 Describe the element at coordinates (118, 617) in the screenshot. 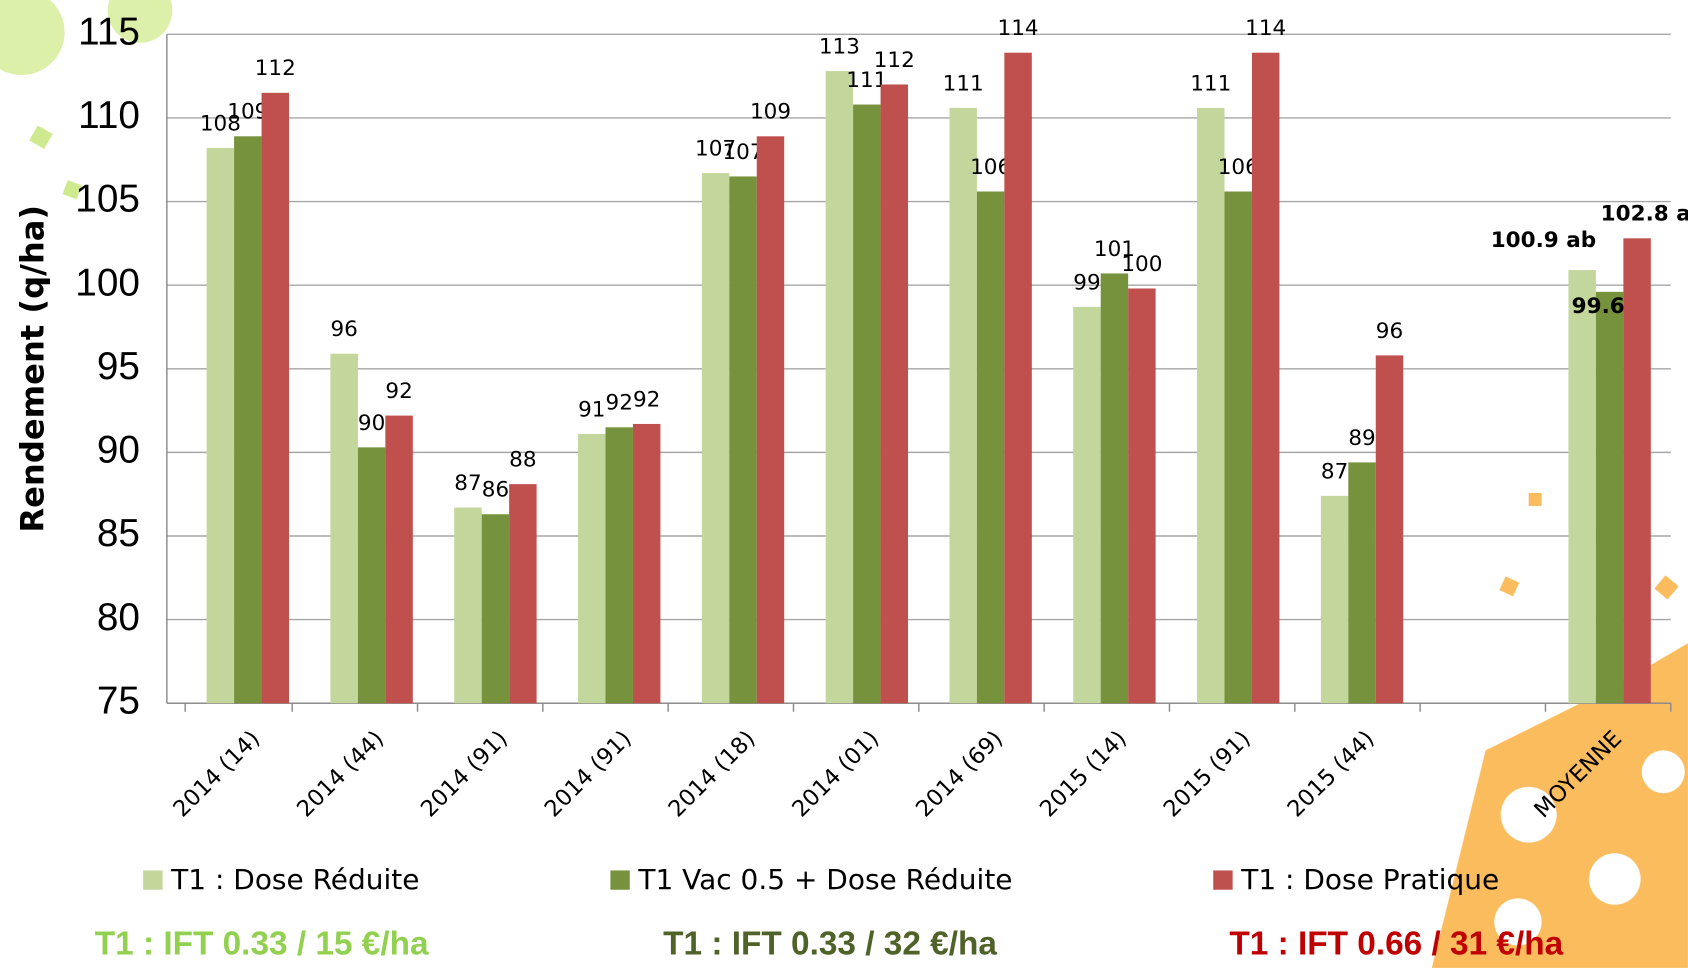

I see `y-tick-label: 80` at that location.